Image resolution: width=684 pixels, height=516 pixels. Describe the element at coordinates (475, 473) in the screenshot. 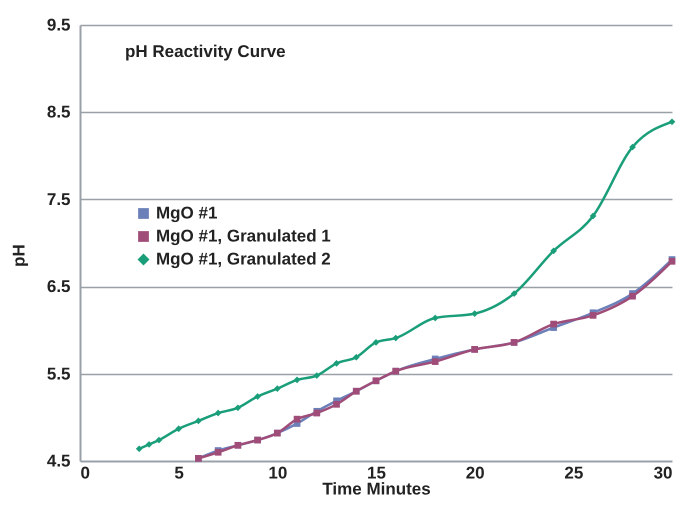

I see `x-tick-label: 20` at that location.